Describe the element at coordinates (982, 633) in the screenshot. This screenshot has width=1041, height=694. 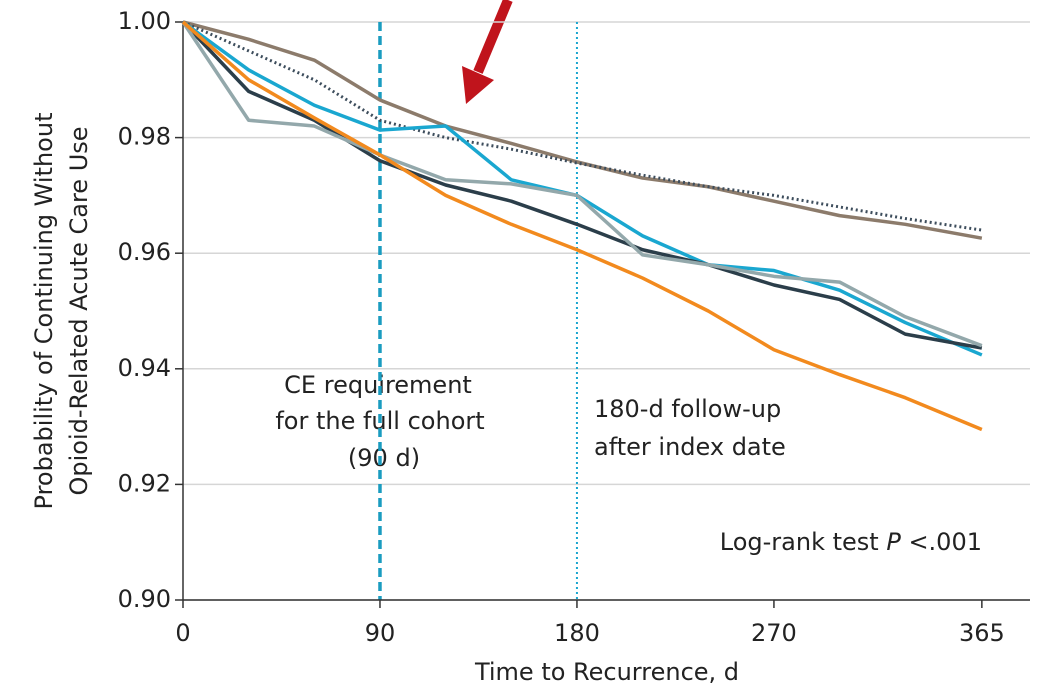
I see `x-tick-label: 365` at that location.